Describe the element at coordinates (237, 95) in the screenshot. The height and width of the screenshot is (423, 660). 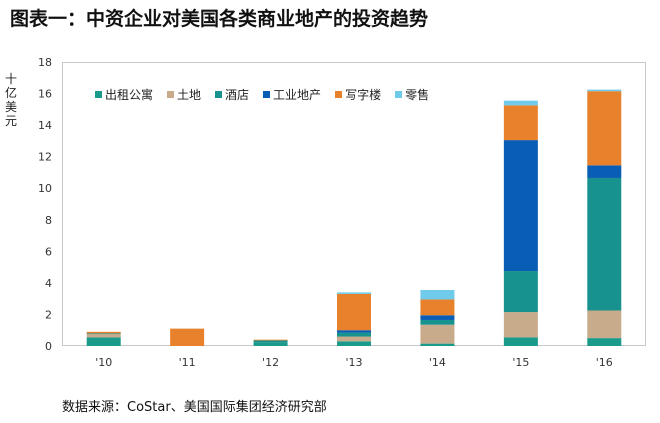
I see `legend-label: 酒店` at that location.